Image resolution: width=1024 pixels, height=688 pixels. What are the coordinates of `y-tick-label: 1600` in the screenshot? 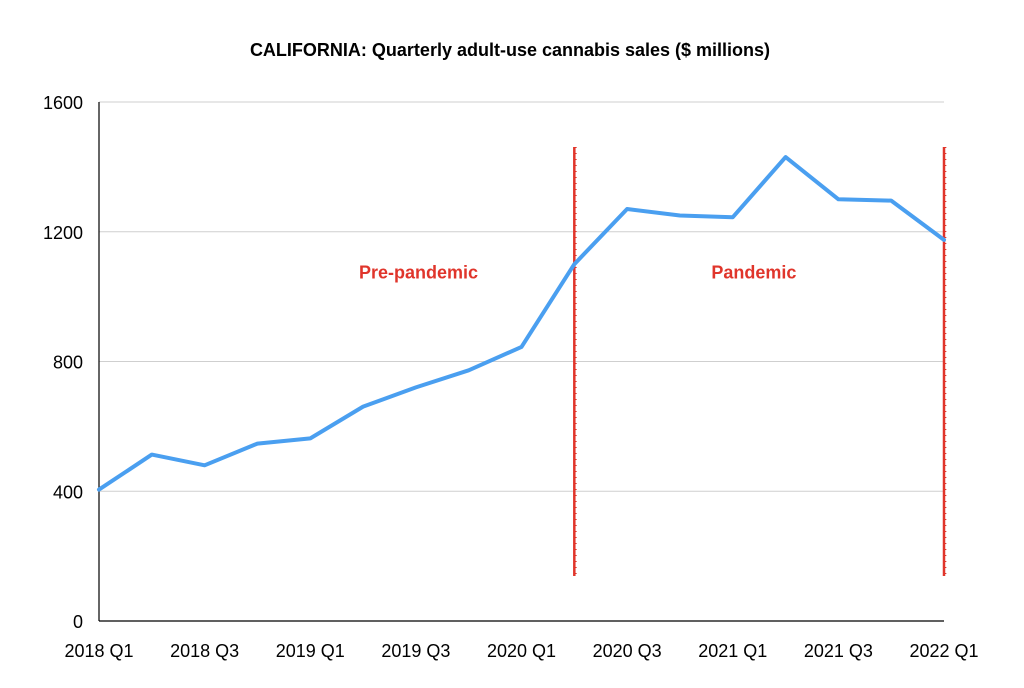 It's located at (63, 103).